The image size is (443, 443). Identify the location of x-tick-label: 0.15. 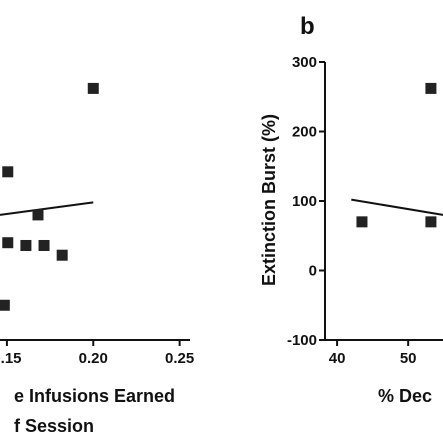
(11, 358).